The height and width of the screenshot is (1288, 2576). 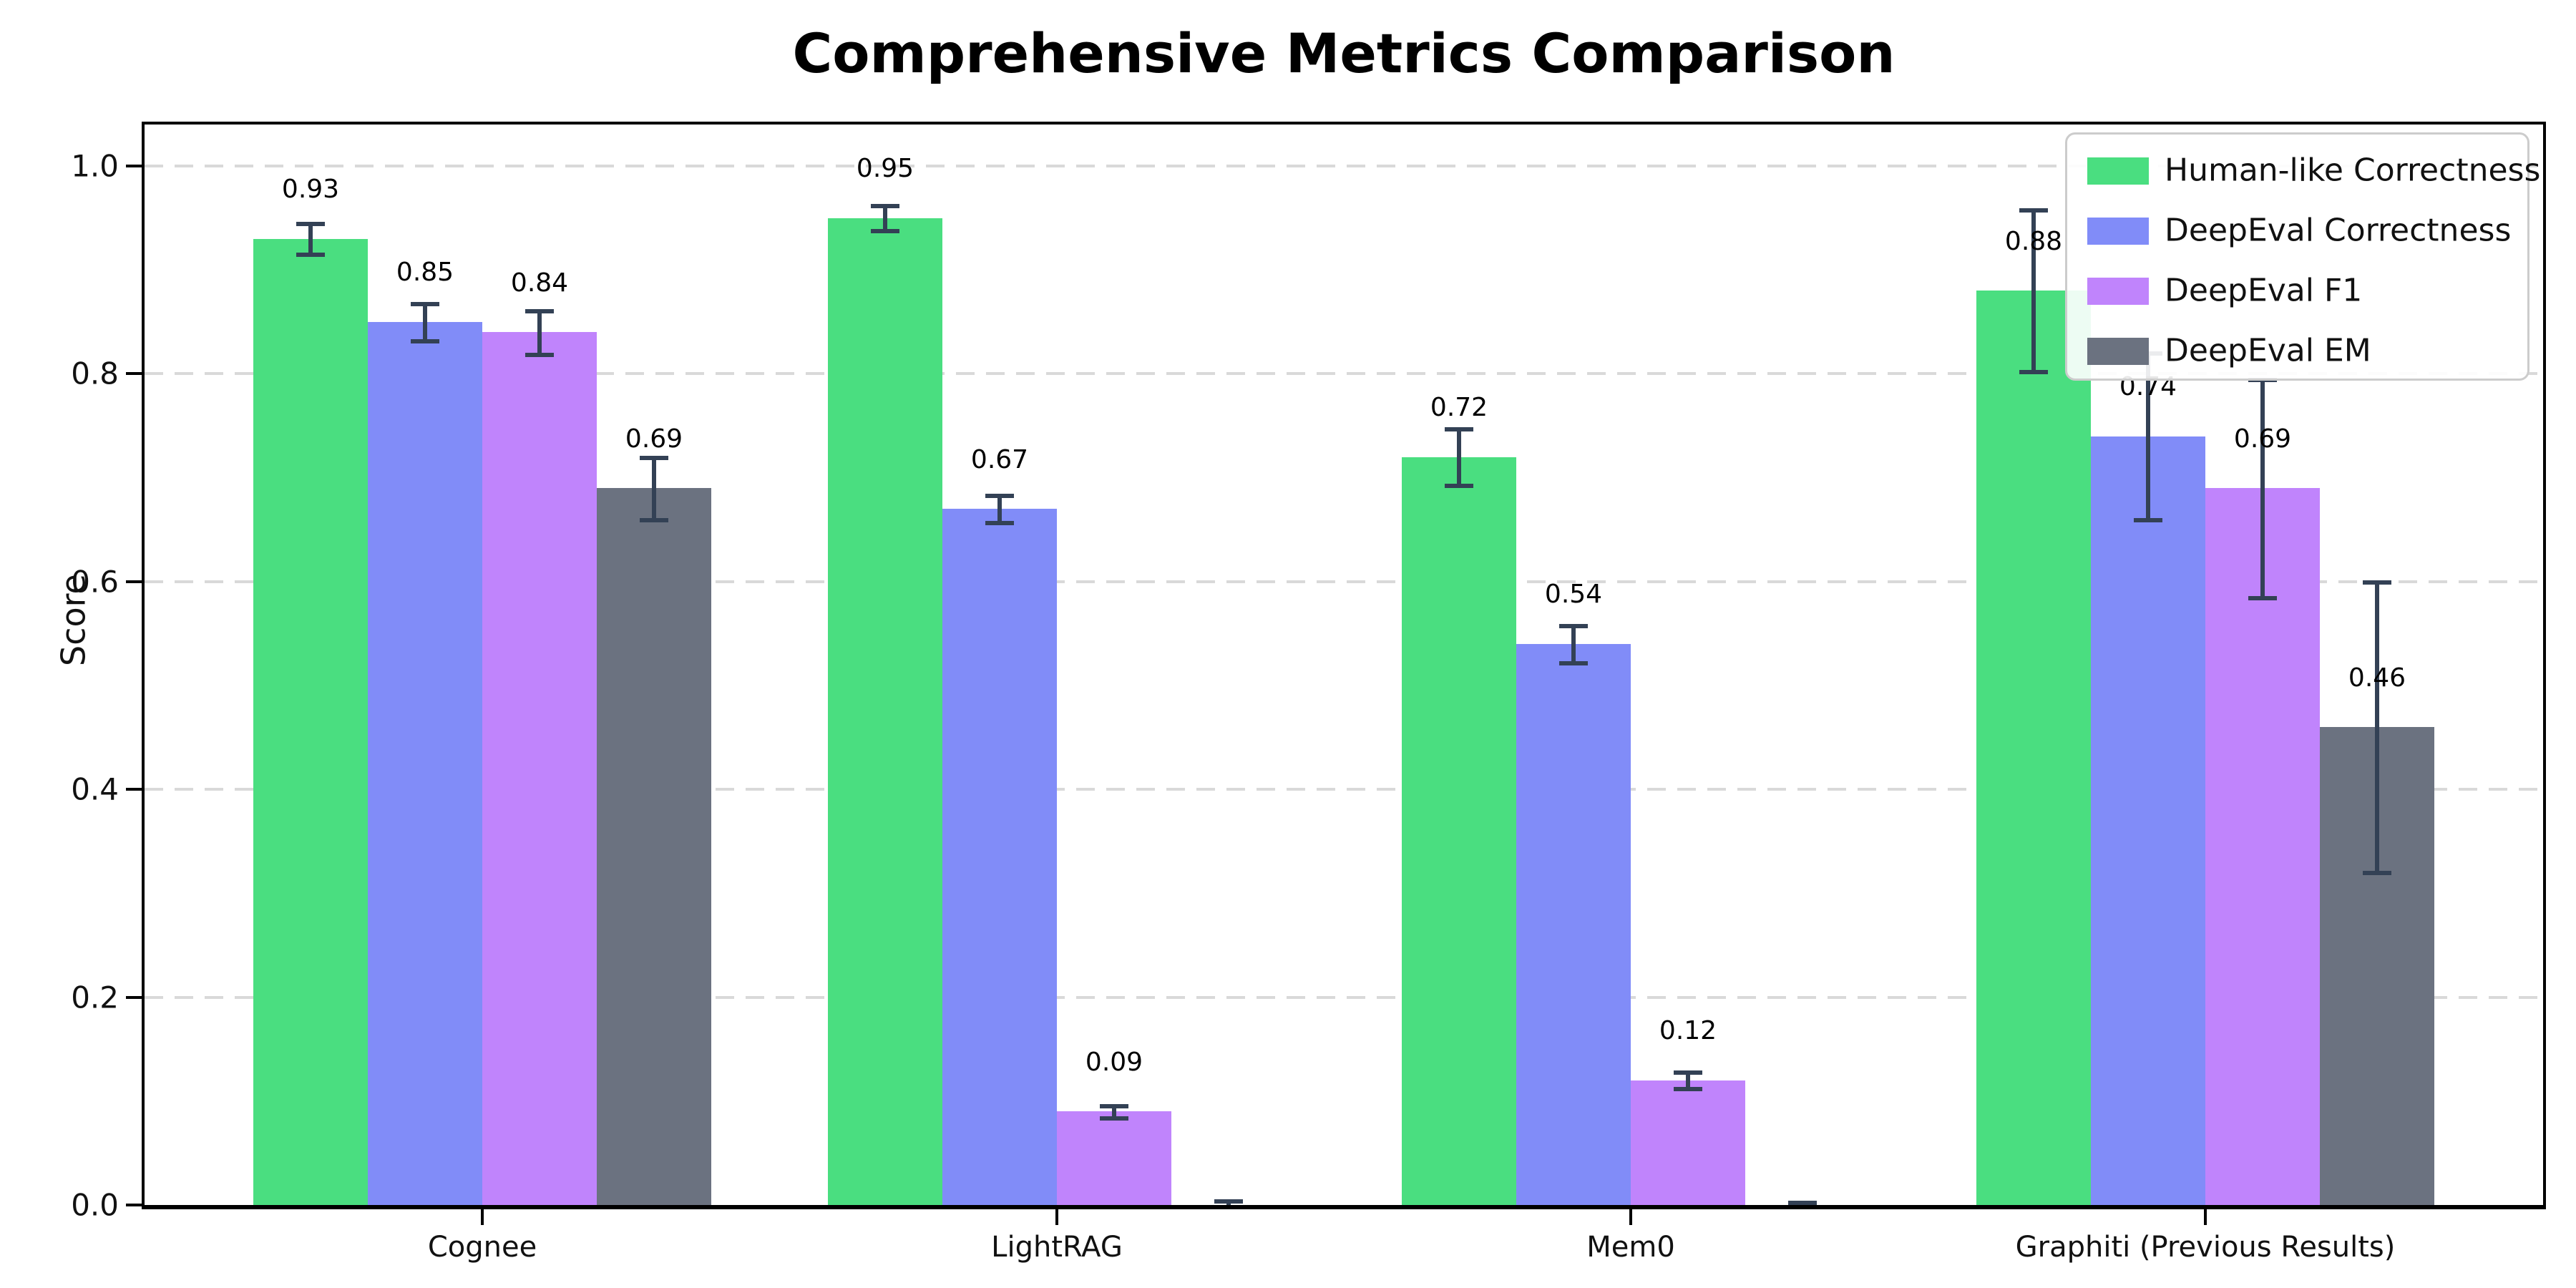 I want to click on y-tick-label: 0.0, so click(x=95, y=1205).